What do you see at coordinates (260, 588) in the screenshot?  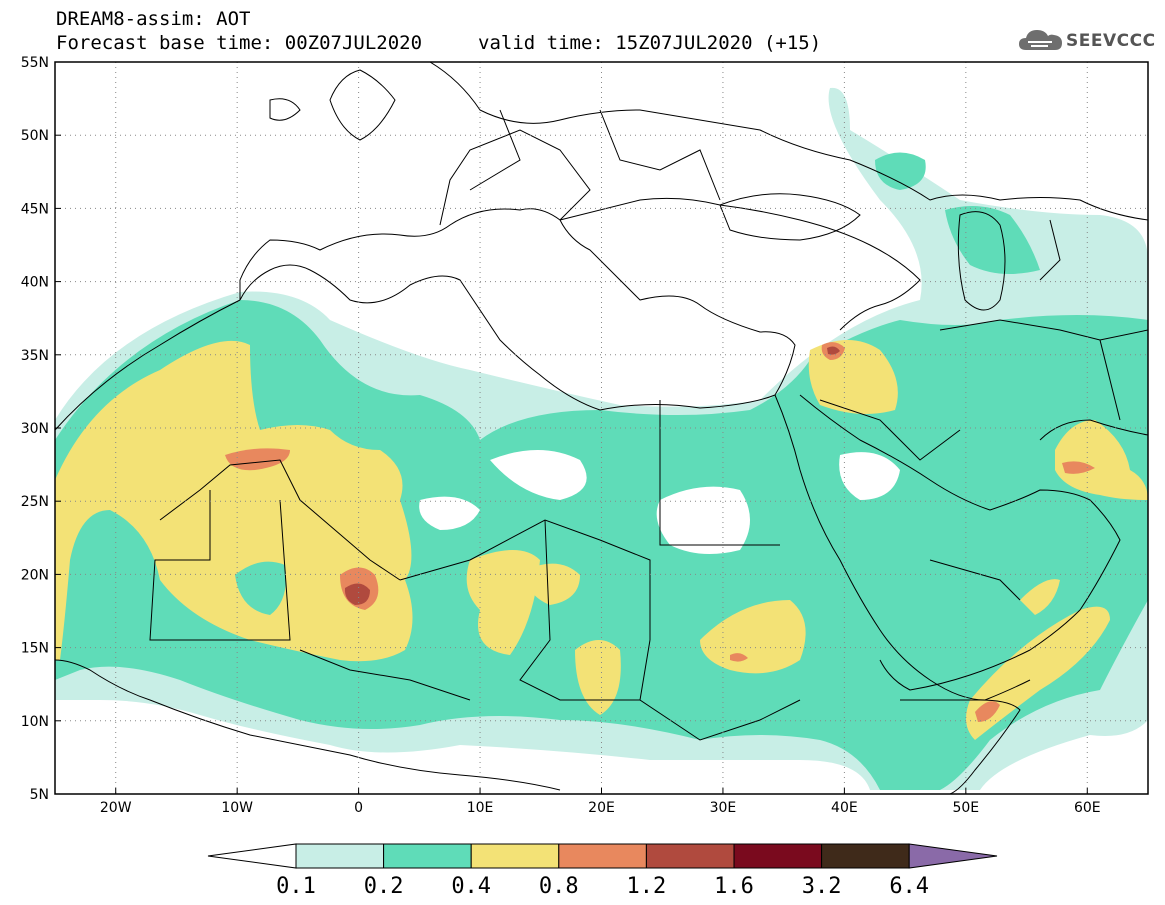 I see `aot-hole-medium-west` at bounding box center [260, 588].